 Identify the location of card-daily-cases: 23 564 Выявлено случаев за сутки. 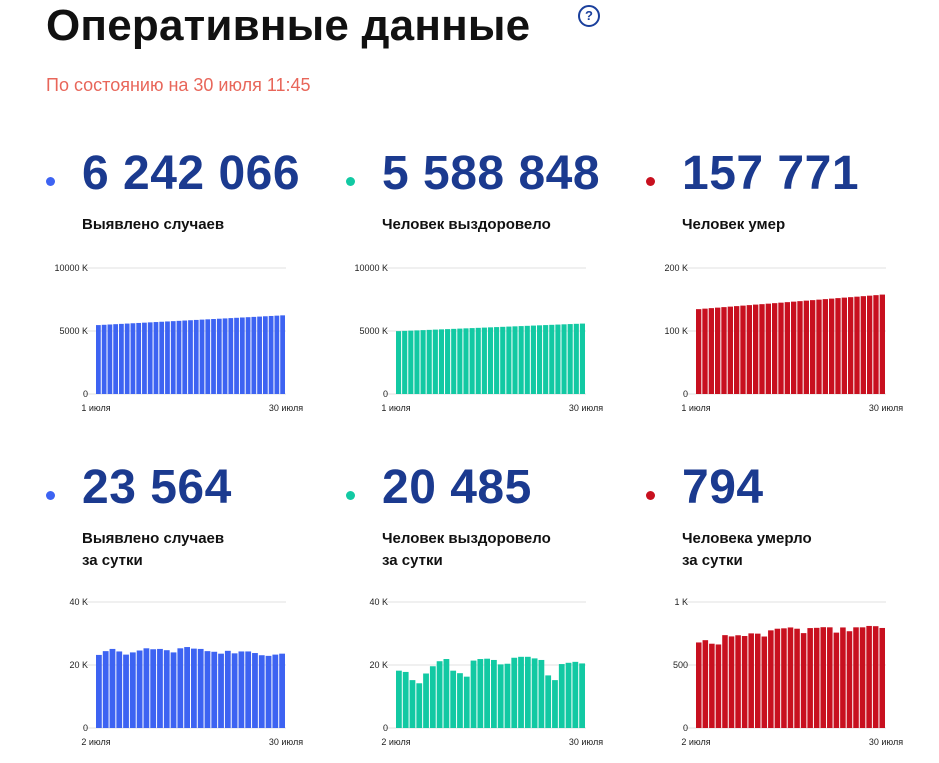
(186, 557).